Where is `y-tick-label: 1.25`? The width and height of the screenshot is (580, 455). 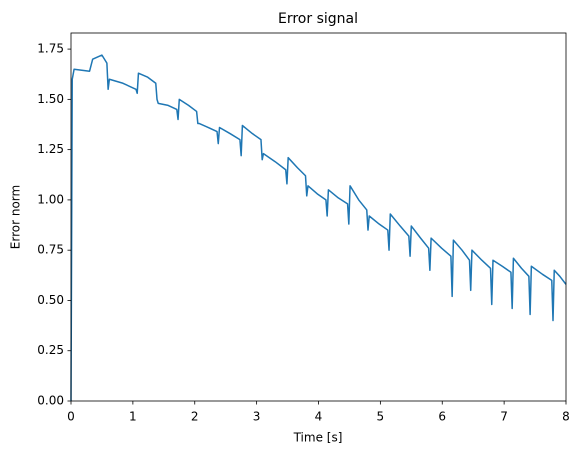 y-tick-label: 1.25 is located at coordinates (50, 149).